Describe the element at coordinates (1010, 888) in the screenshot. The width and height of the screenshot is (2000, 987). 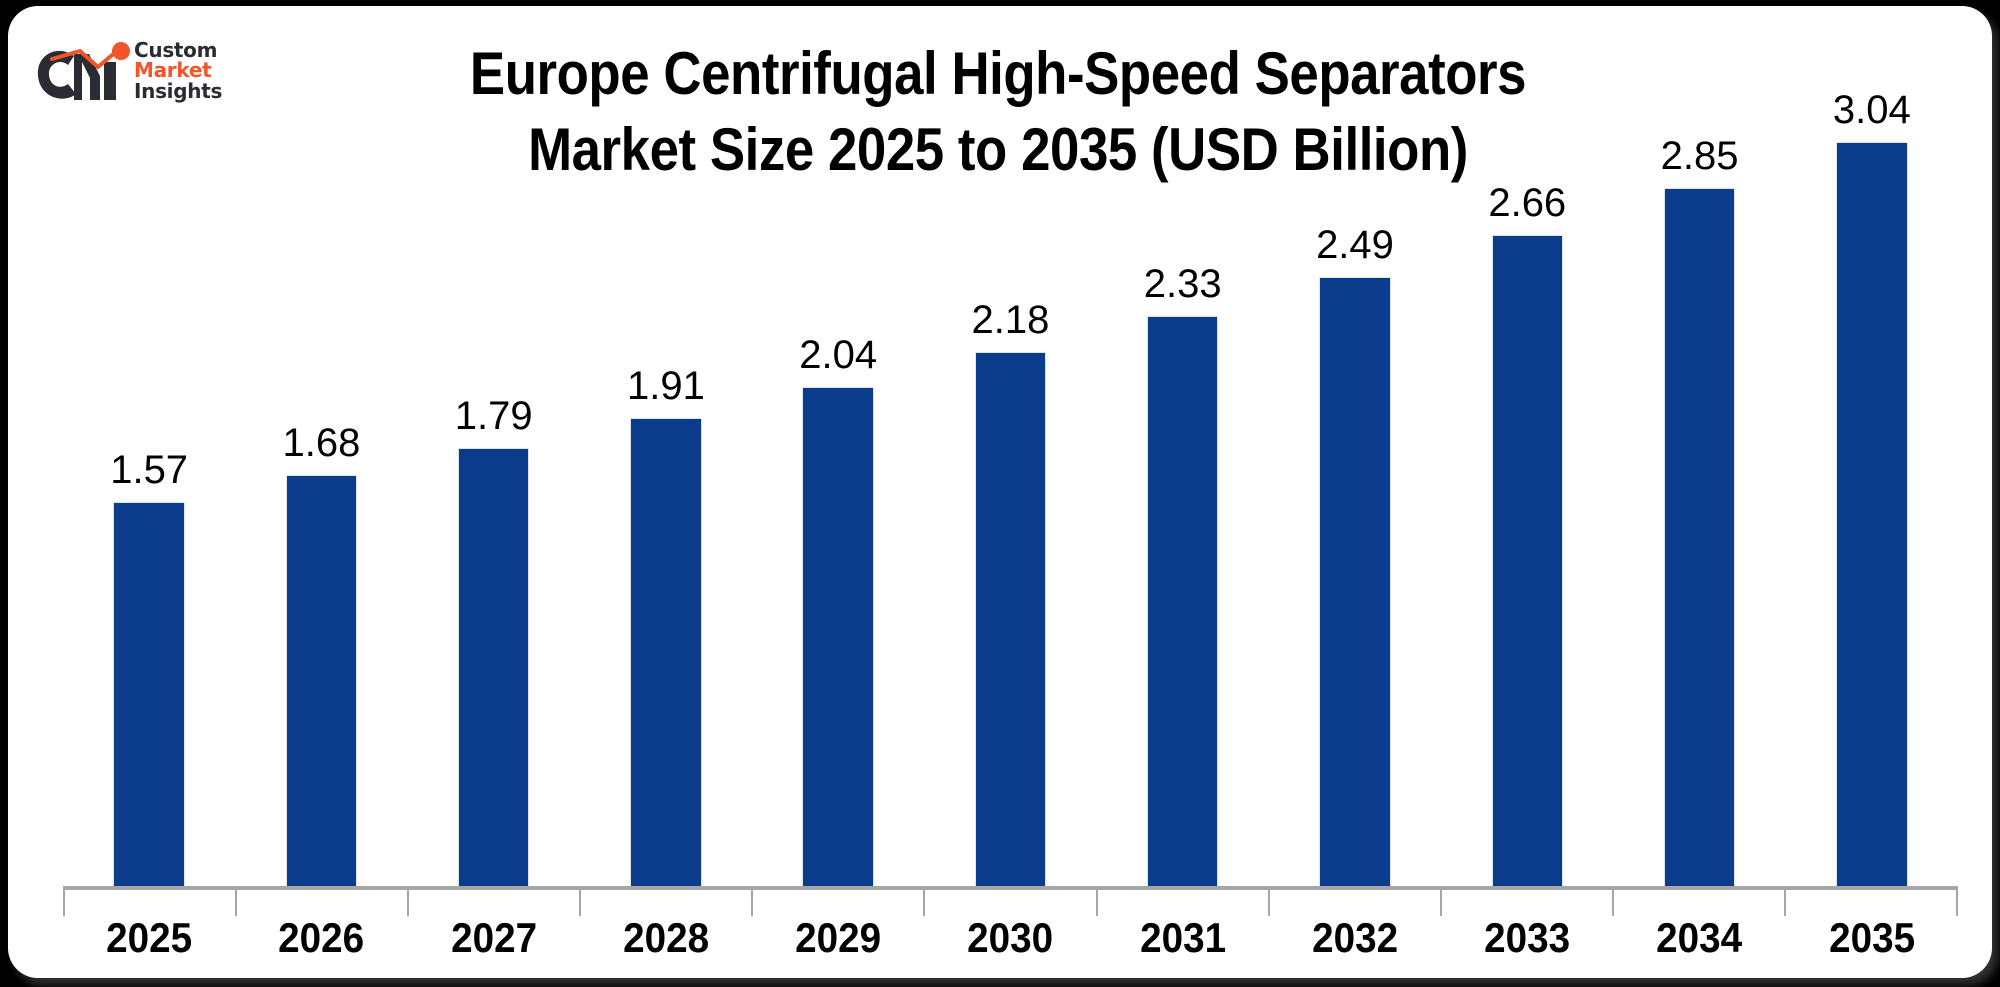
I see `x-axis-line` at that location.